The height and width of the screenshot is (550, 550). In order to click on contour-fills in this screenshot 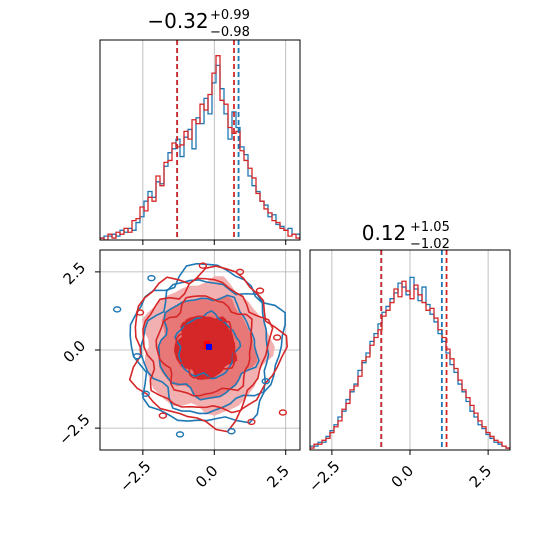, I will do `click(200, 350)`.